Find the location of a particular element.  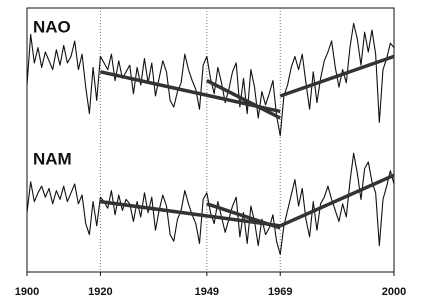

series-label: NAM is located at coordinates (52, 158).